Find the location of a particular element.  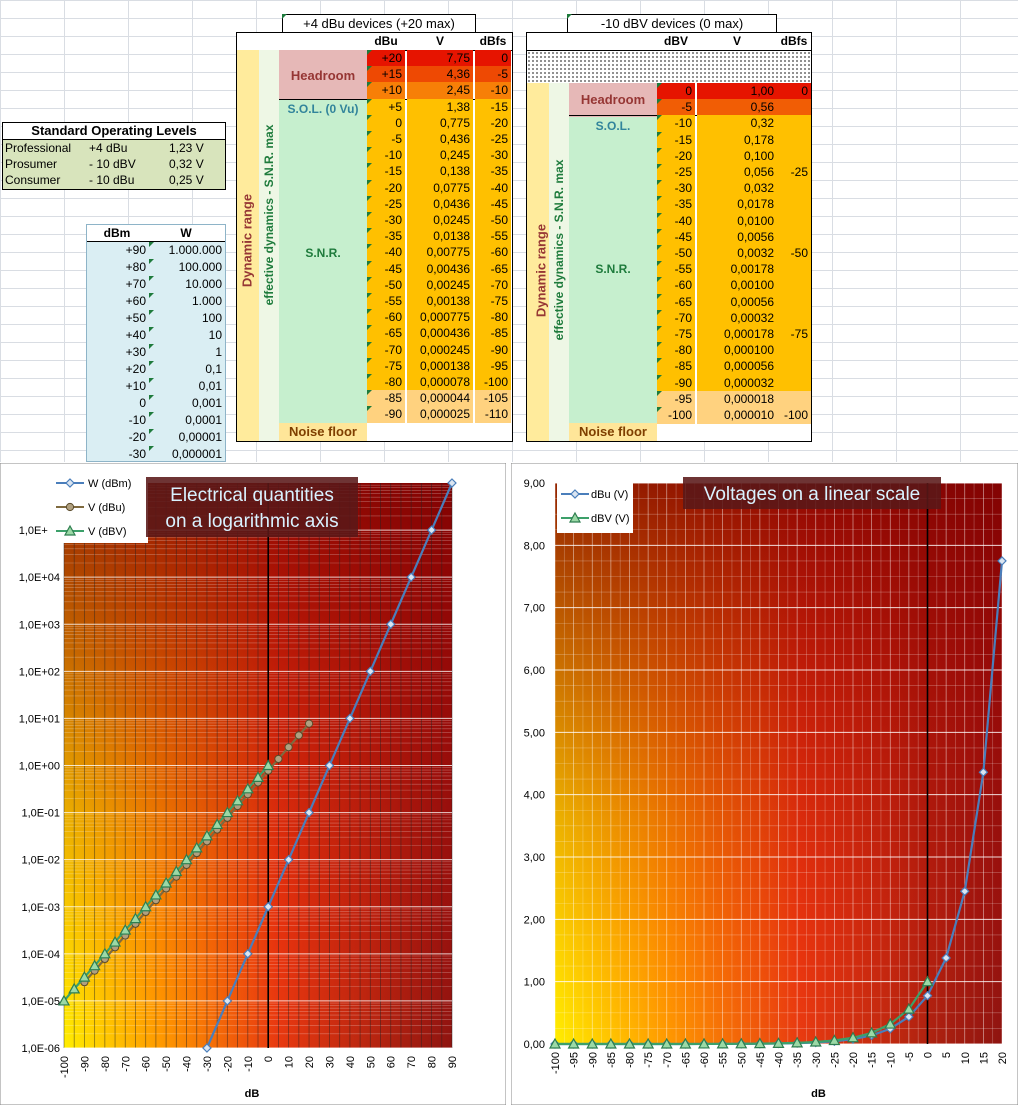

dbu-value: +10 is located at coordinates (386, 91).